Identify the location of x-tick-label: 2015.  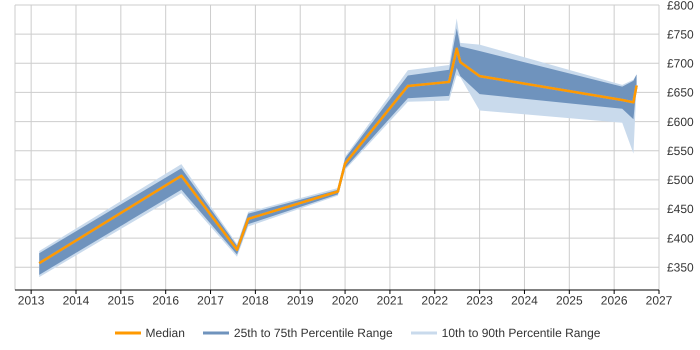
(121, 301).